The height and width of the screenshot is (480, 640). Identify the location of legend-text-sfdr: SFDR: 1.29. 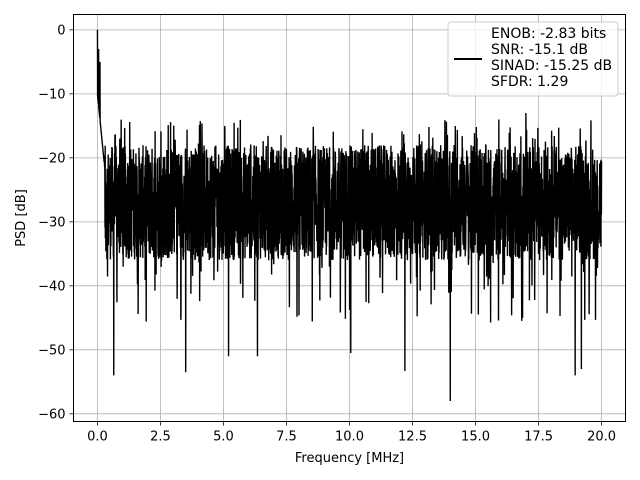
(529, 82).